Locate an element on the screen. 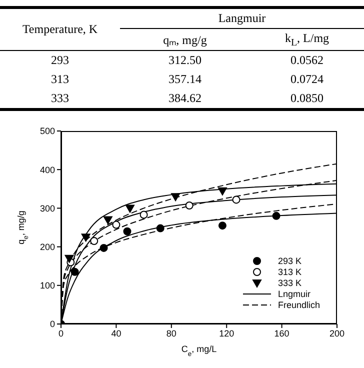 The height and width of the screenshot is (368, 364). y-tick-label: 400 is located at coordinates (47, 169).